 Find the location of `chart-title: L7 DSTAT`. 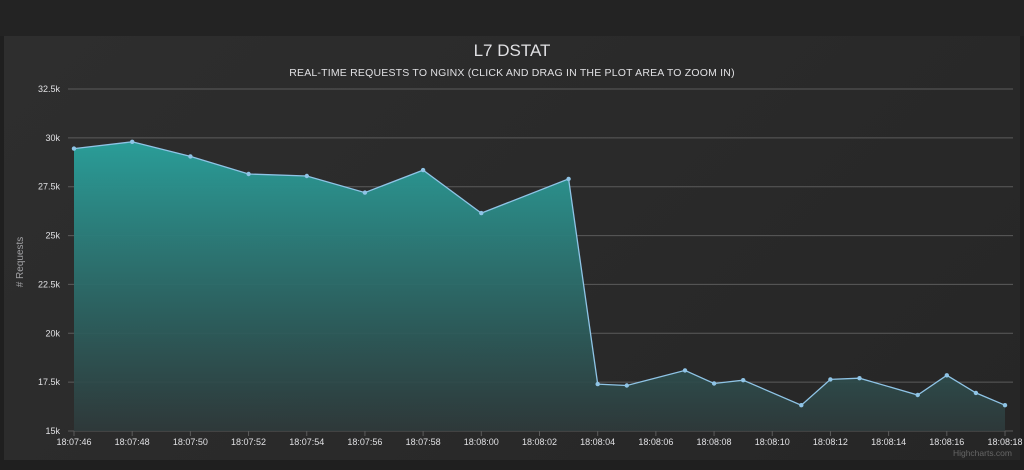

chart-title: L7 DSTAT is located at coordinates (512, 50).